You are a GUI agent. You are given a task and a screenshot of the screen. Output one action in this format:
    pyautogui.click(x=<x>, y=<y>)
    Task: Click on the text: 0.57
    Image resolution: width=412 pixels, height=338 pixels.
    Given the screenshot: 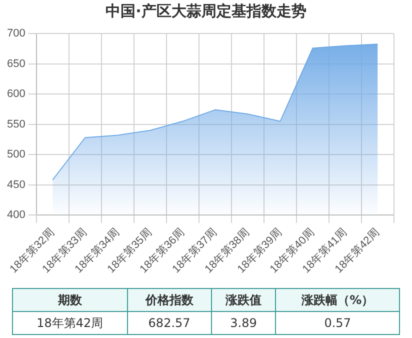 What is the action you would take?
    pyautogui.click(x=338, y=323)
    